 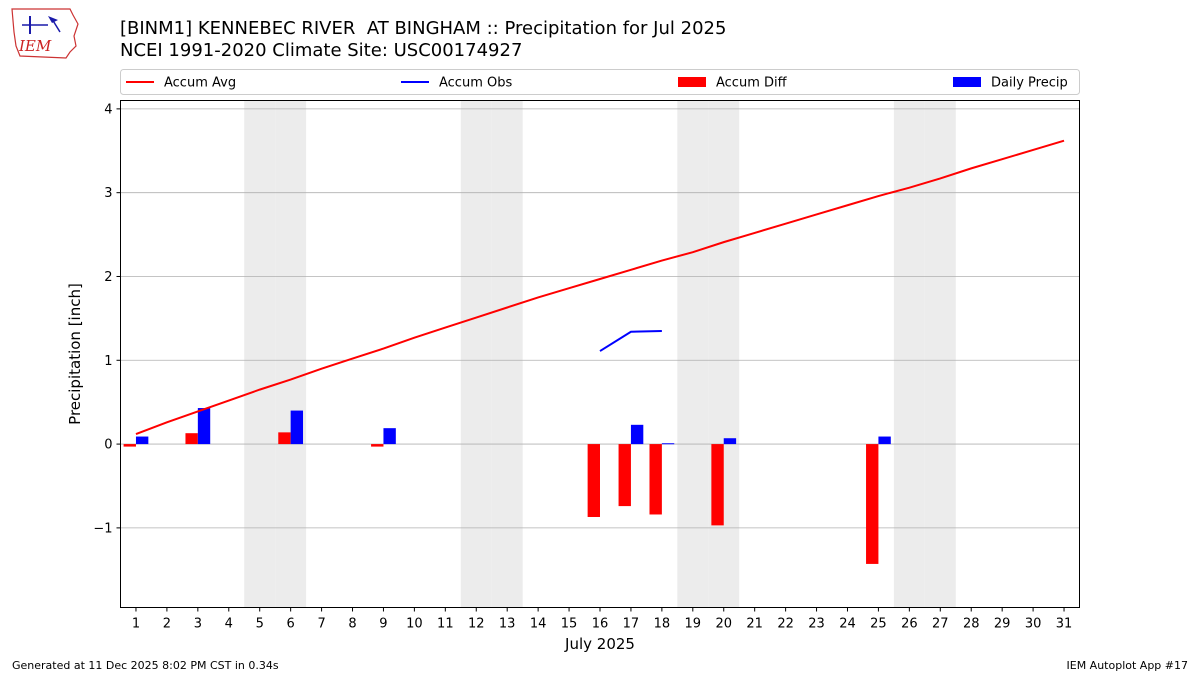 What do you see at coordinates (260, 624) in the screenshot?
I see `x-tick-label: 5` at bounding box center [260, 624].